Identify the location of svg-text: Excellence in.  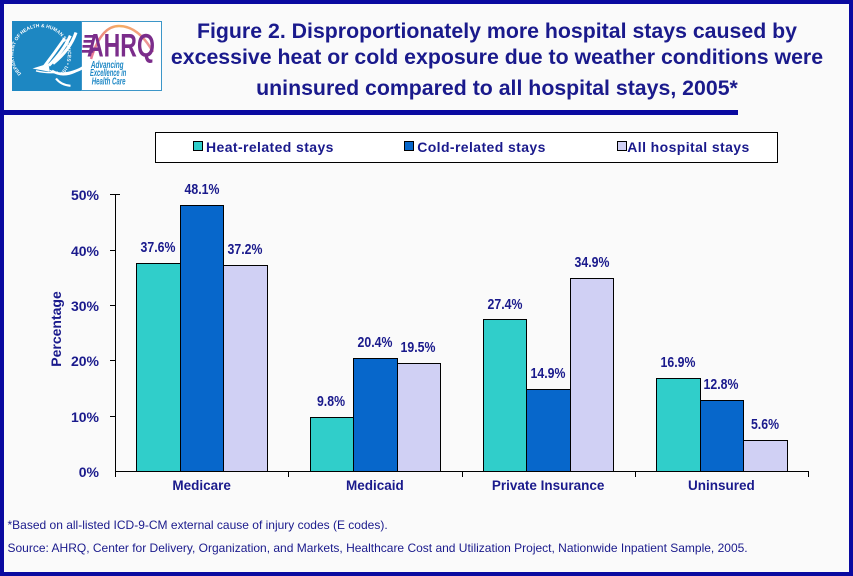
(108, 73).